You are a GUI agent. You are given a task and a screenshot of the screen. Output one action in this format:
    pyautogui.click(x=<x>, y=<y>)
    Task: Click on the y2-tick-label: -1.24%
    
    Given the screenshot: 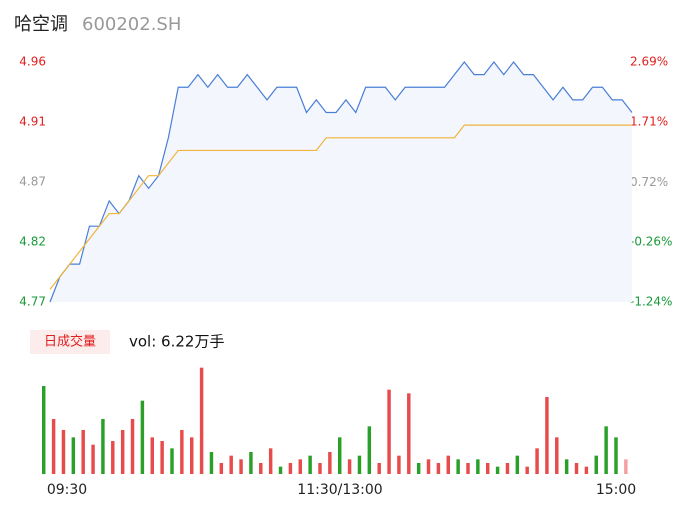 What is the action you would take?
    pyautogui.click(x=651, y=302)
    